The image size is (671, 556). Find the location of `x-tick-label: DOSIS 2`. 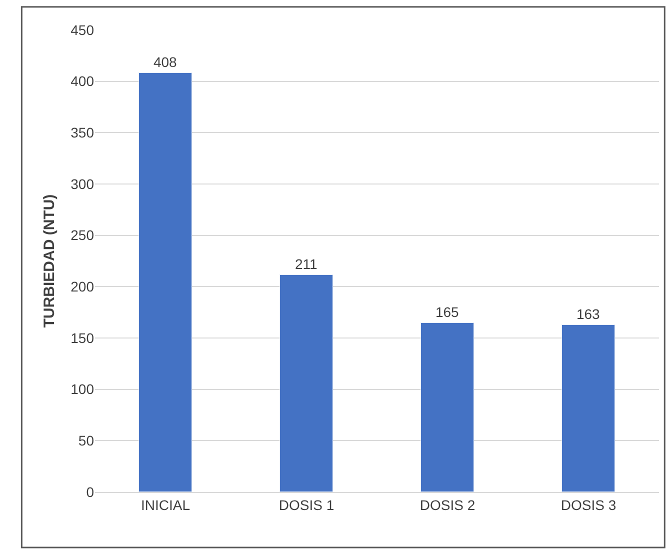

x-tick-label: DOSIS 2 is located at coordinates (448, 504).